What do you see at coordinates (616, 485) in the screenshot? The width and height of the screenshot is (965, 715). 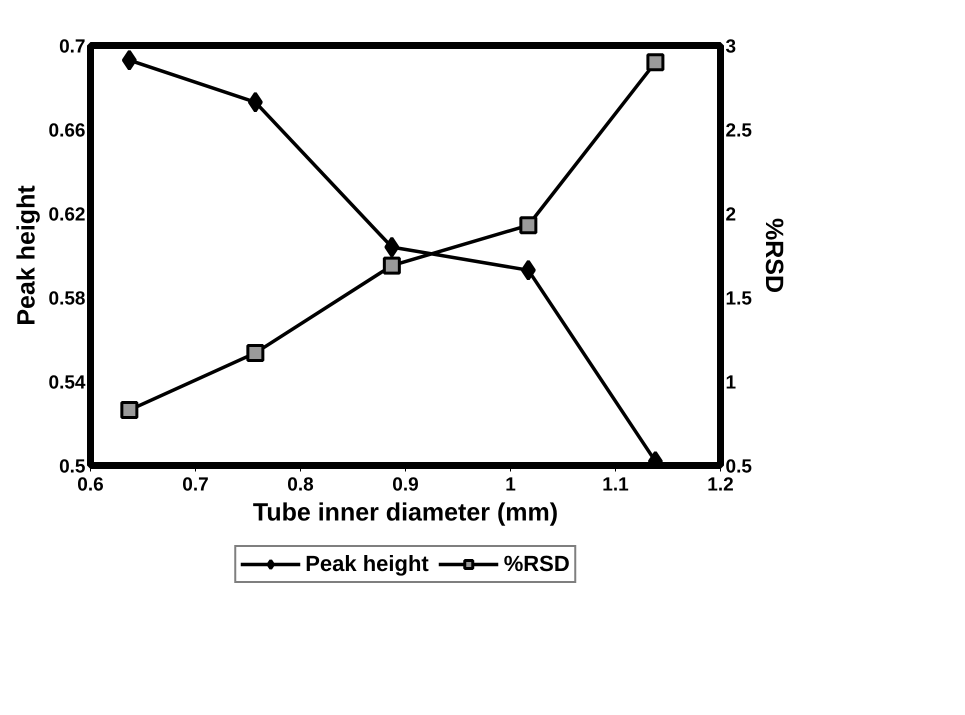 I see `x-tick-label: 1.1` at bounding box center [616, 485].